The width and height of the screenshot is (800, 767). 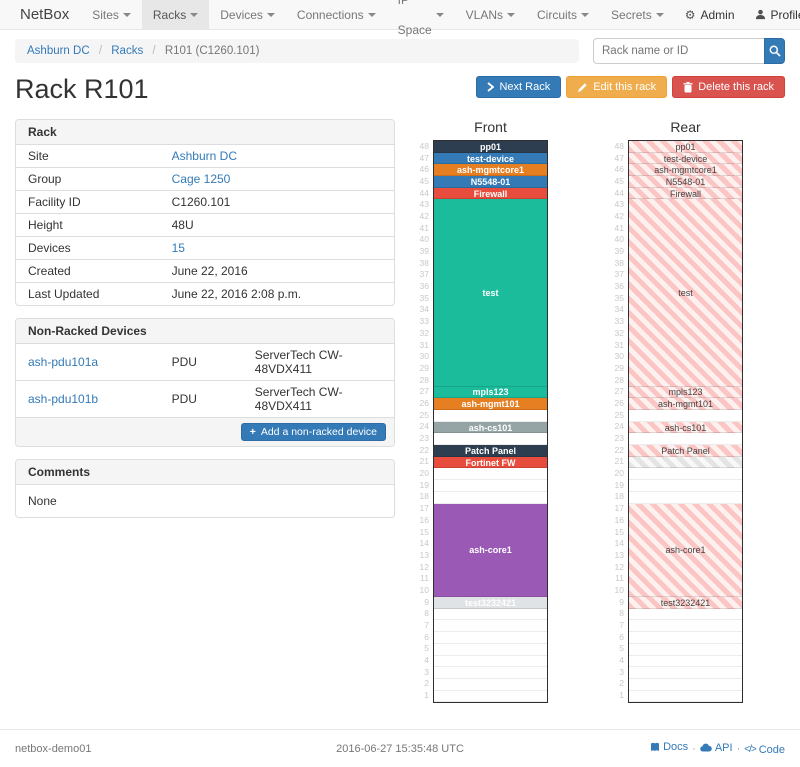 What do you see at coordinates (247, 14) in the screenshot?
I see `nav-item-devices: Devices` at bounding box center [247, 14].